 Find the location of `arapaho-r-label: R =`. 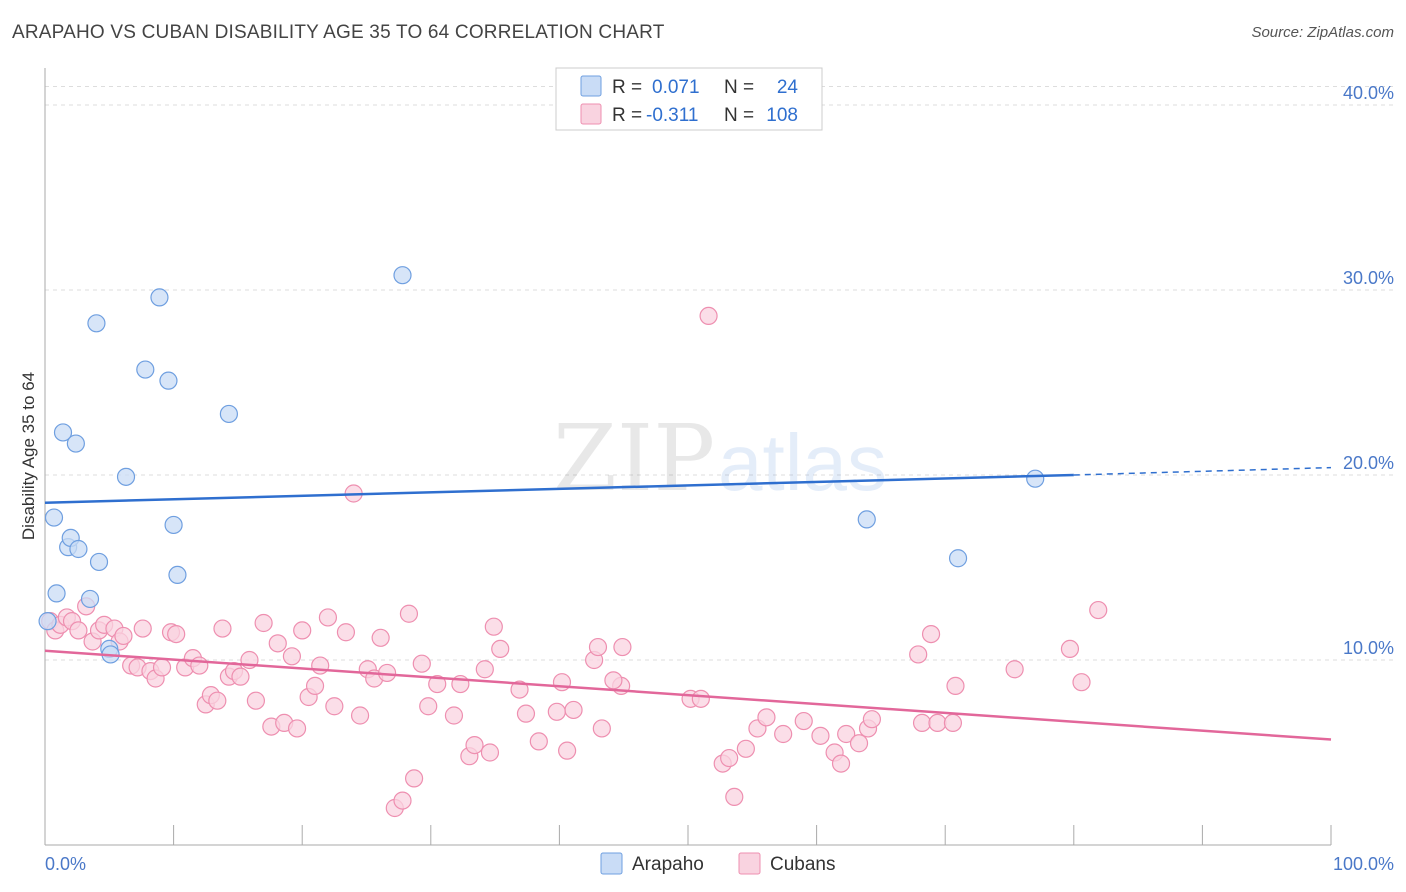

arapaho-r-label: R = is located at coordinates (627, 87).